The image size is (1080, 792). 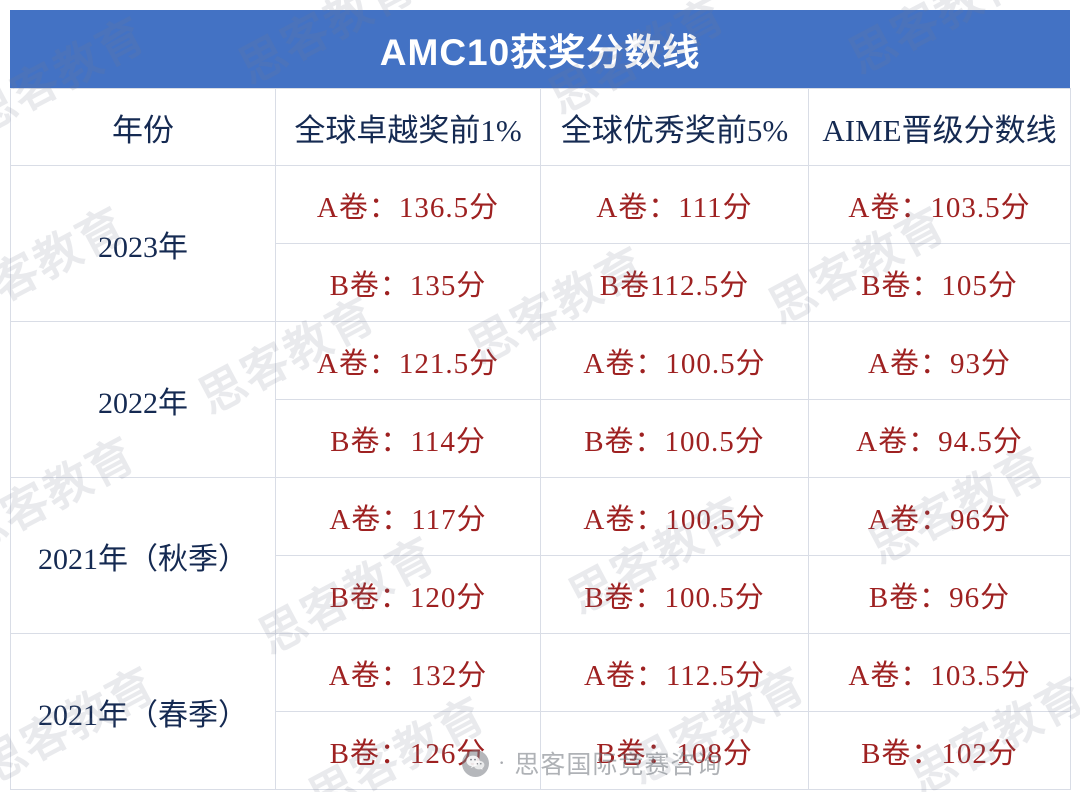 I want to click on score-cell-excellence: A卷：132分, so click(x=408, y=672).